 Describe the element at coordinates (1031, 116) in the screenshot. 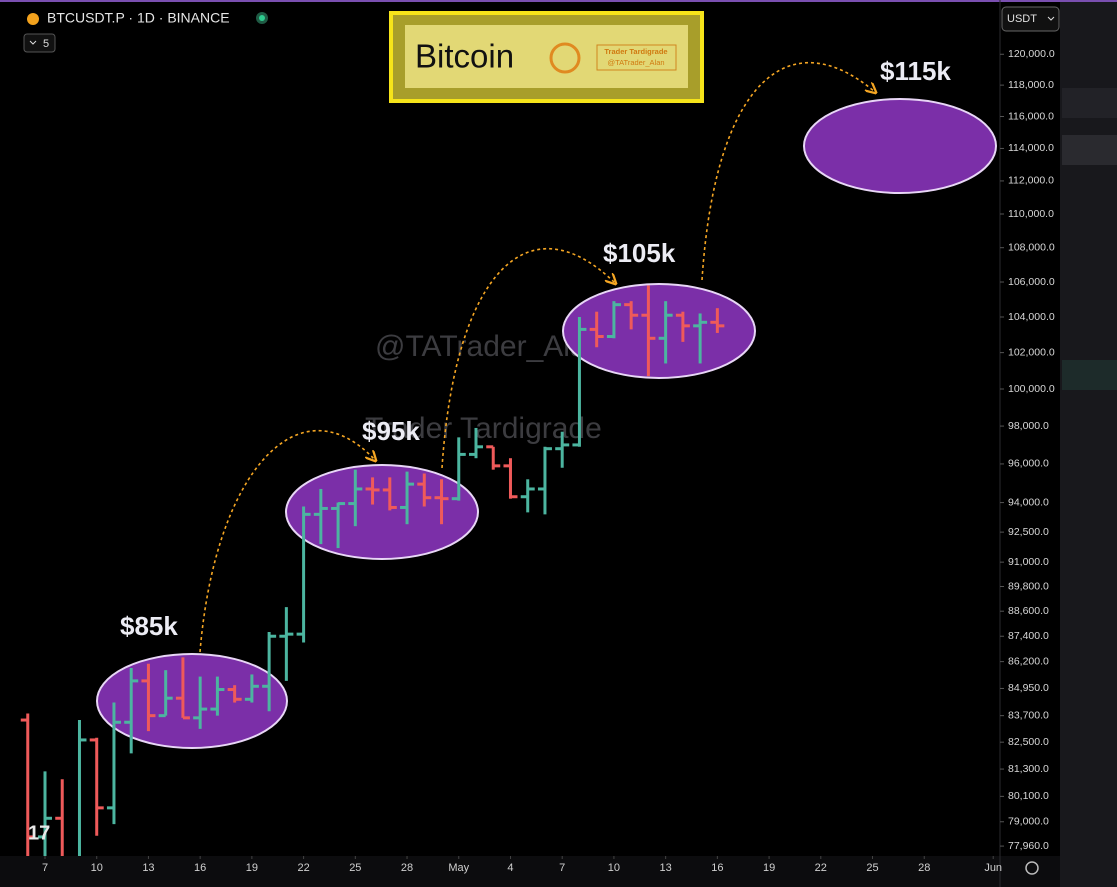

I see `y-tick-label: 116,000.0` at that location.